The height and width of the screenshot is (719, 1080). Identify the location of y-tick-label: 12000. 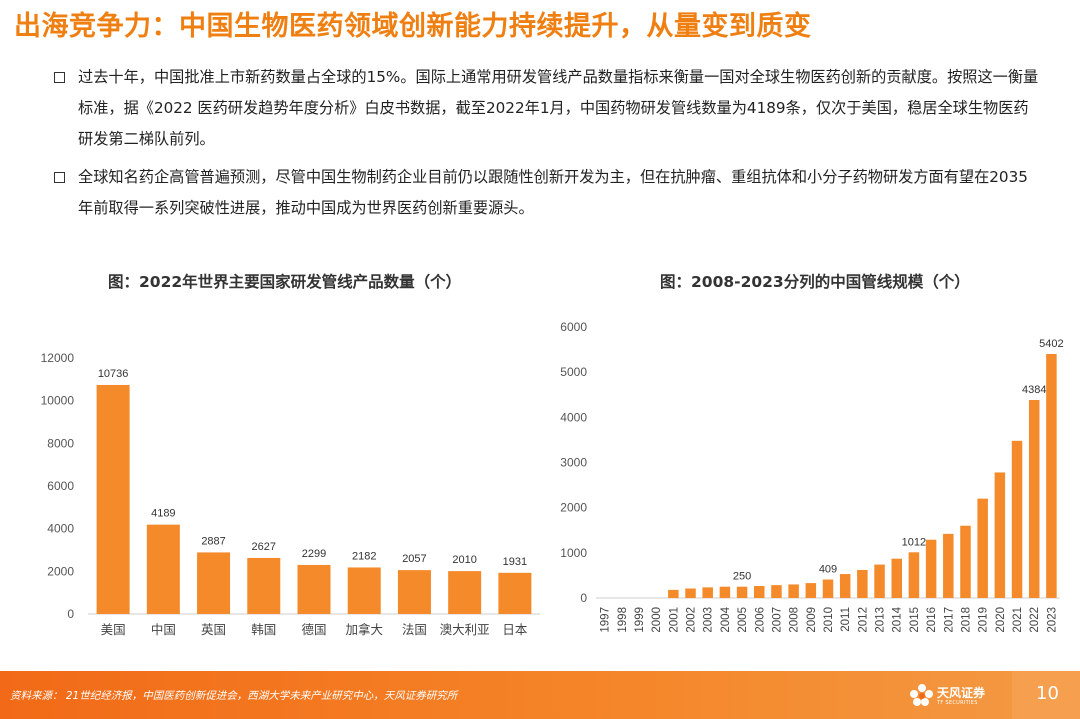
(58, 358).